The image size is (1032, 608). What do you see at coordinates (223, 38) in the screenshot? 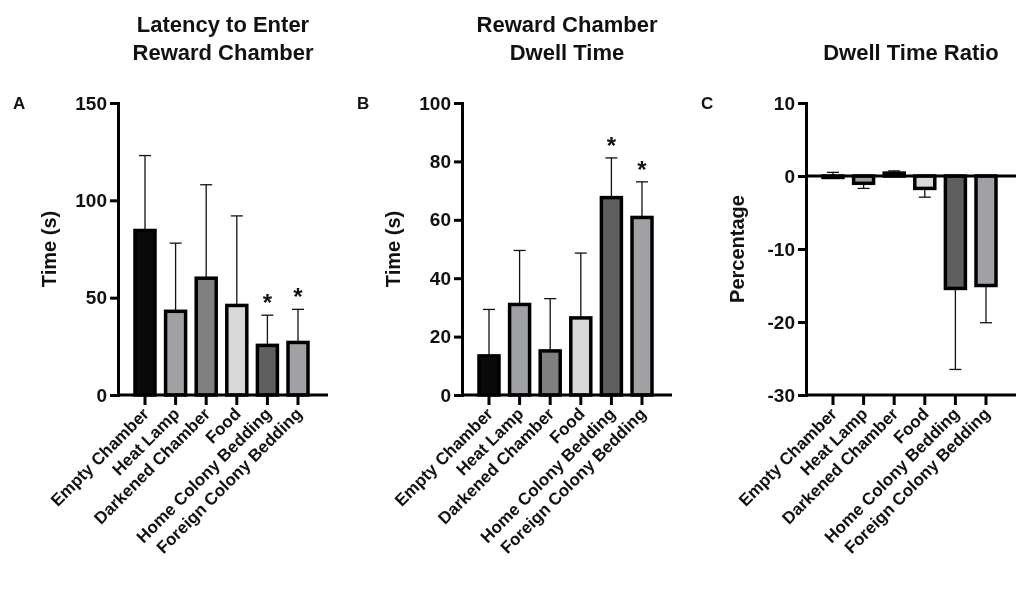
I see `chart-title: Latency to Enter Reward Chamber` at bounding box center [223, 38].